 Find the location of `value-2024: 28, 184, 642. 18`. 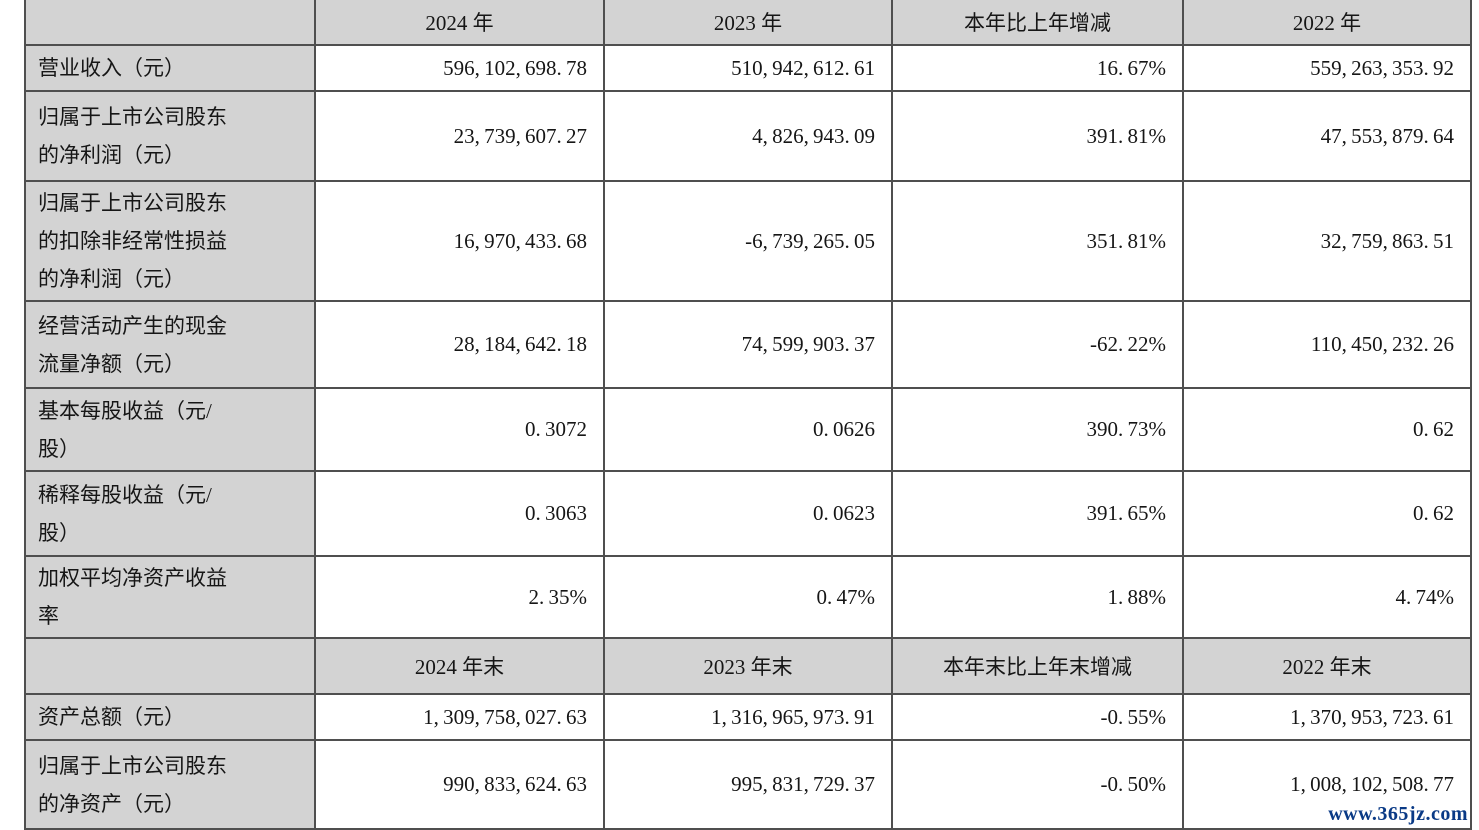

value-2024: 28, 184, 642. 18 is located at coordinates (459, 344).